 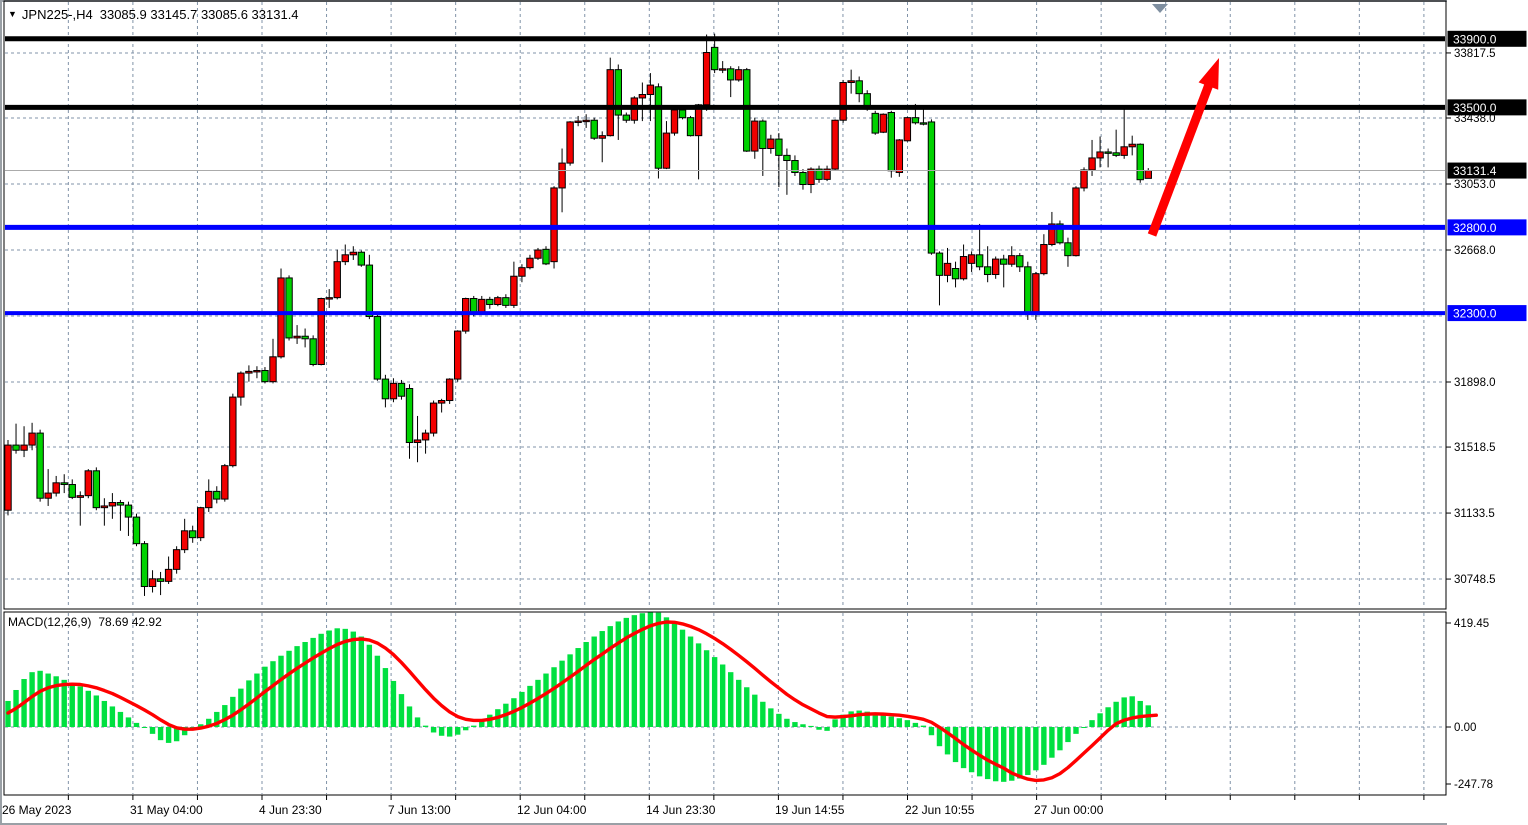 I want to click on price-axis-label: 30748.5, so click(x=1475, y=580).